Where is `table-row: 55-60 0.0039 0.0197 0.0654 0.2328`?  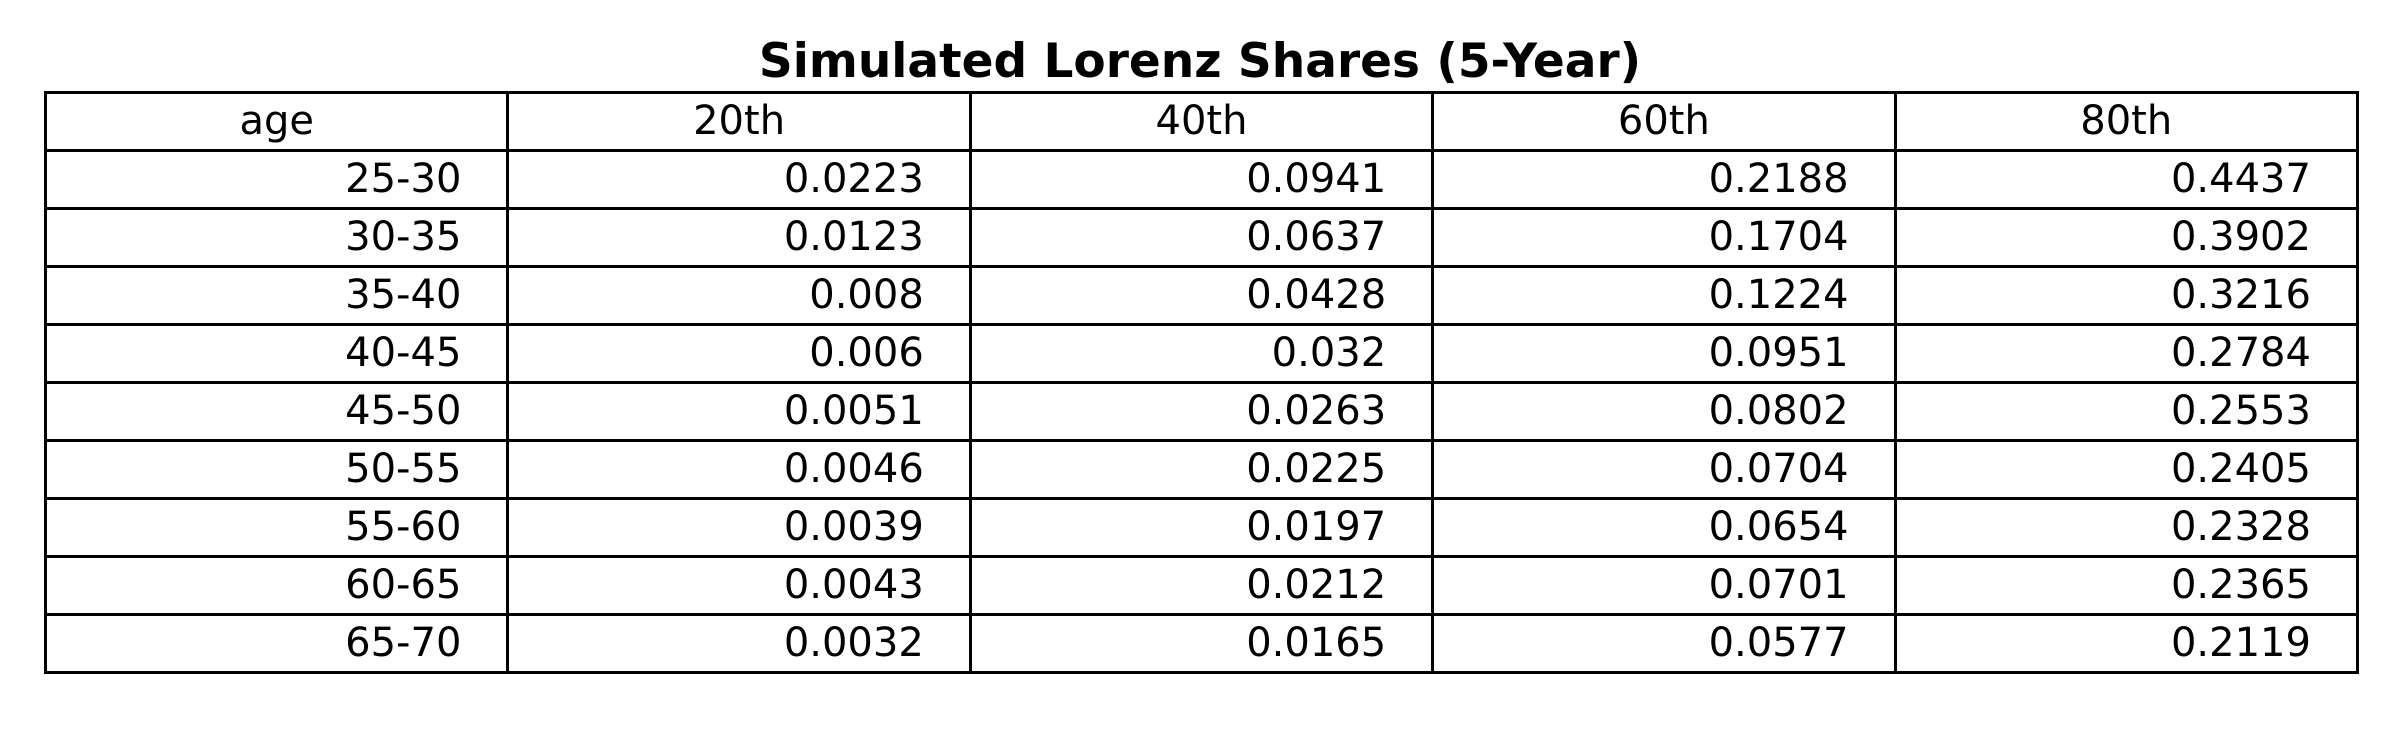 table-row: 55-60 0.0039 0.0197 0.0654 0.2328 is located at coordinates (1201, 527).